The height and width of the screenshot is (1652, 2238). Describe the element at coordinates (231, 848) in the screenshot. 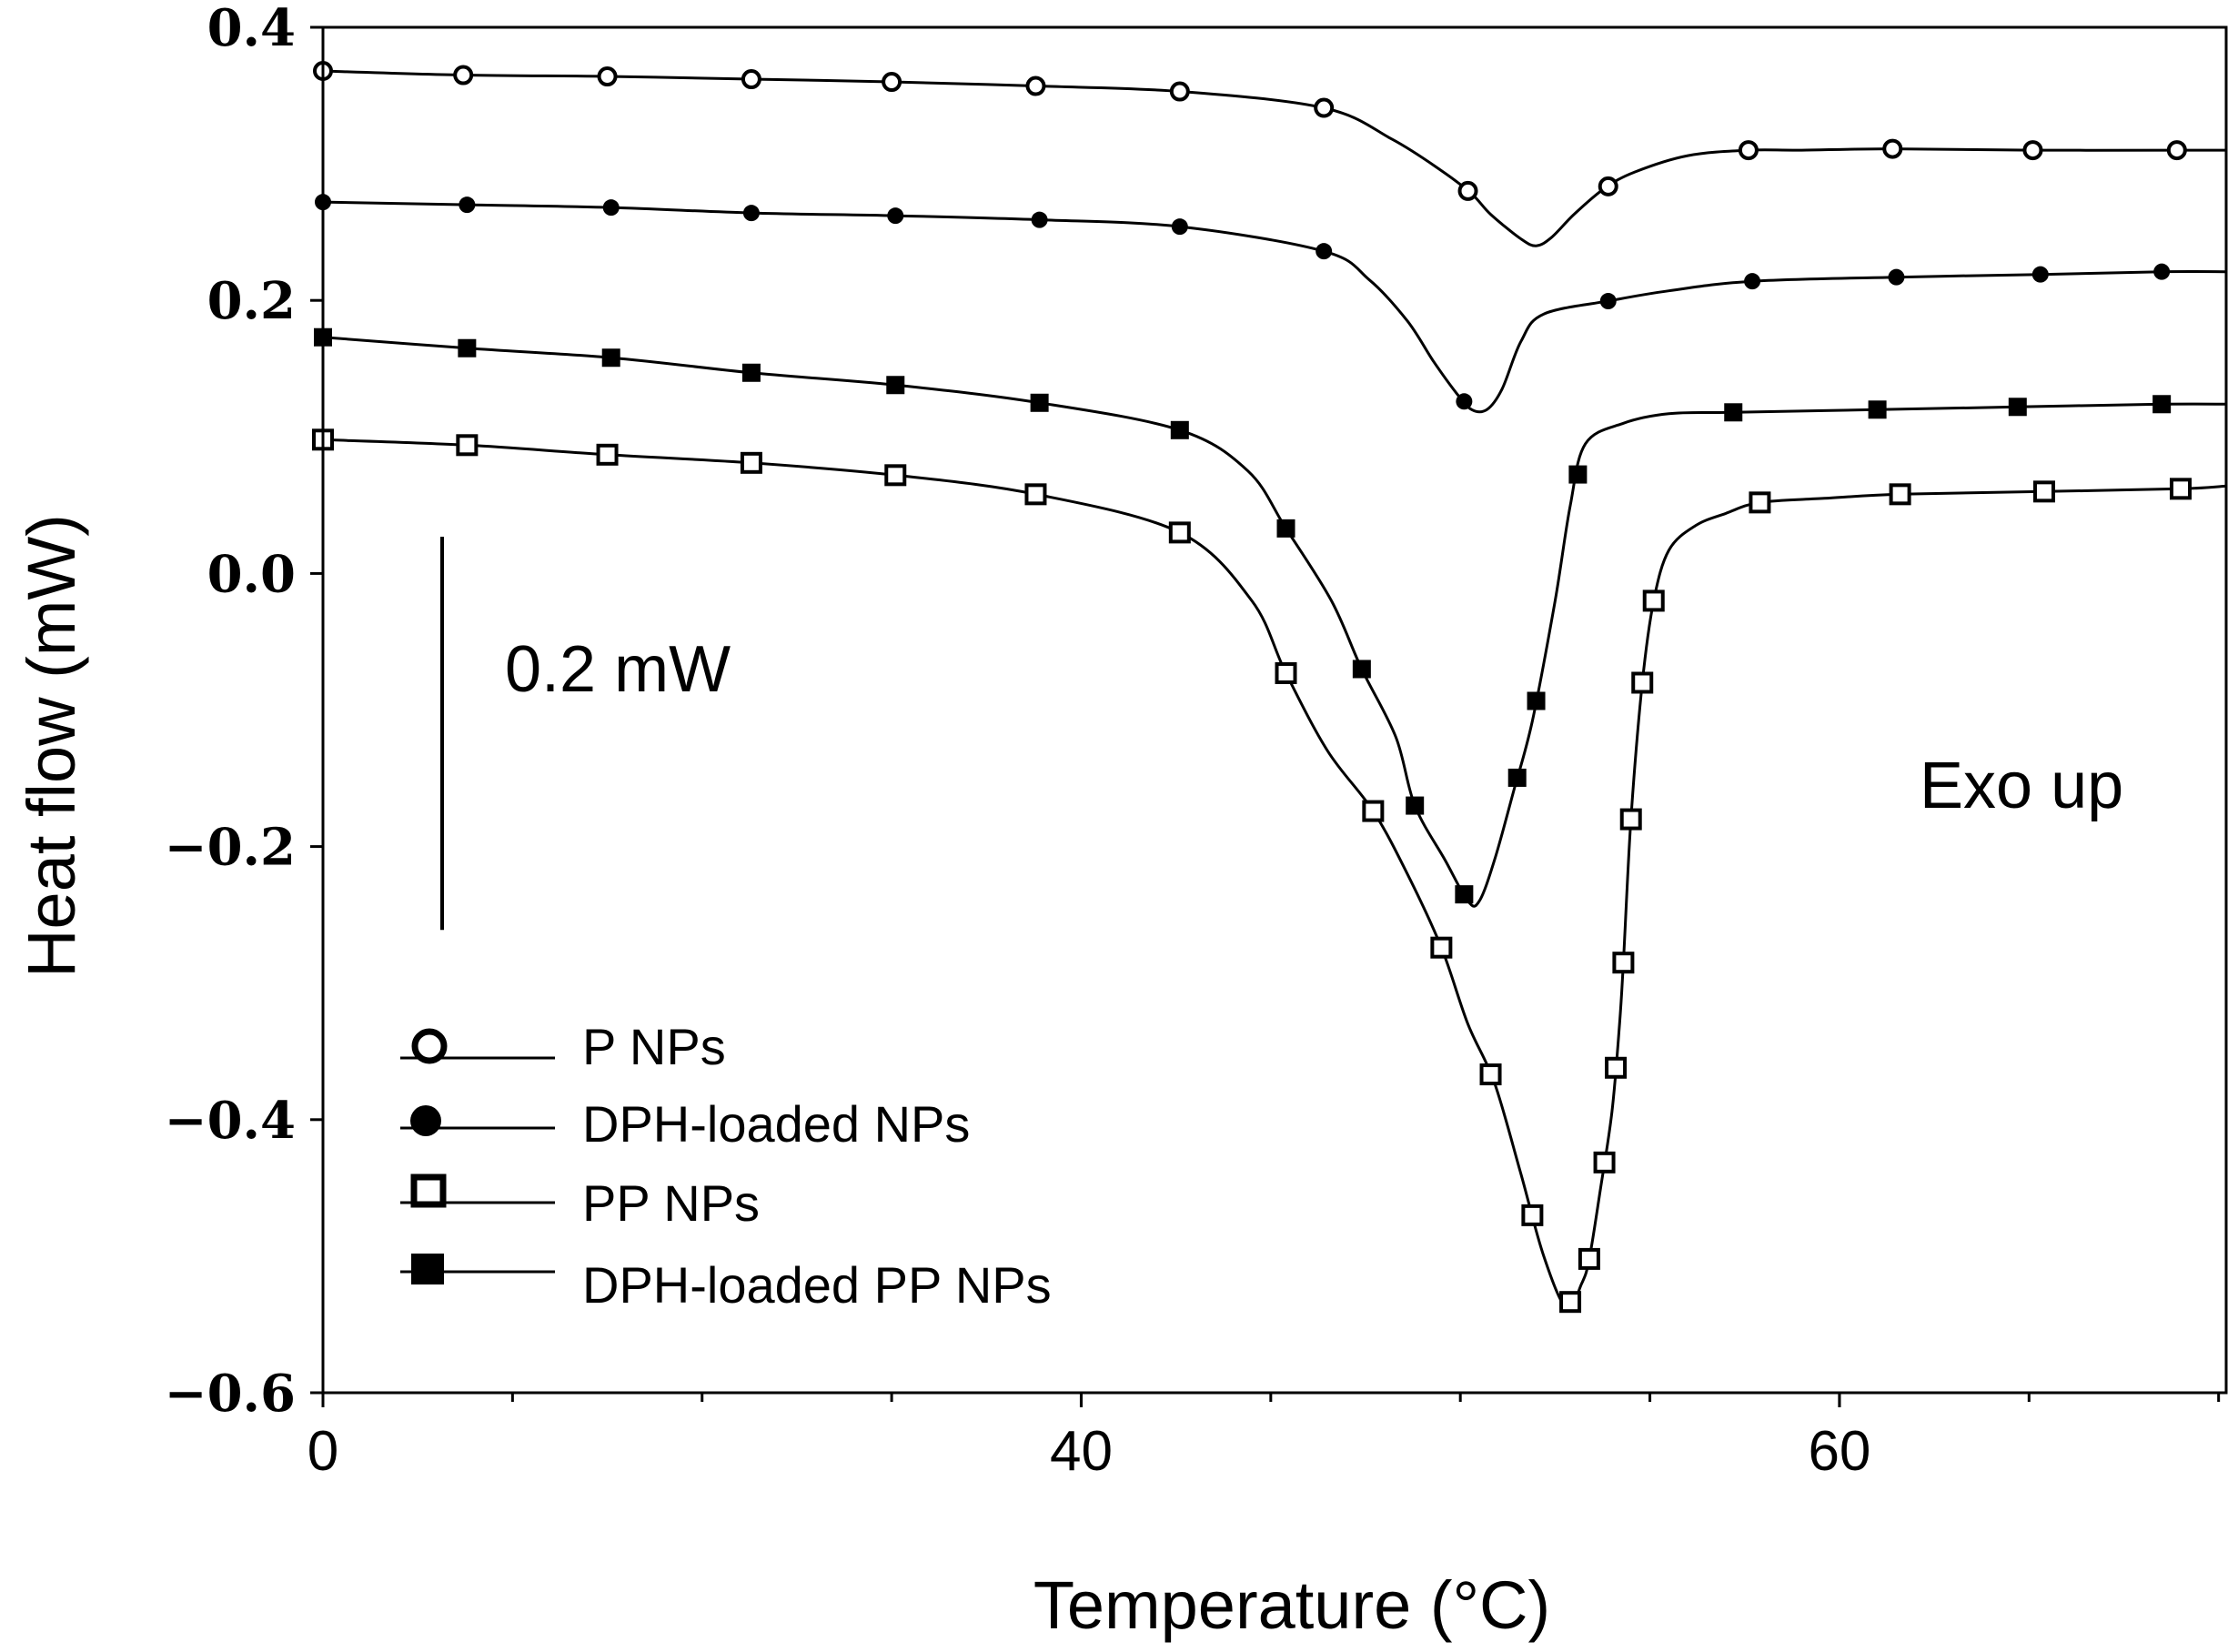

I see `y-tick-label: −0.2` at that location.